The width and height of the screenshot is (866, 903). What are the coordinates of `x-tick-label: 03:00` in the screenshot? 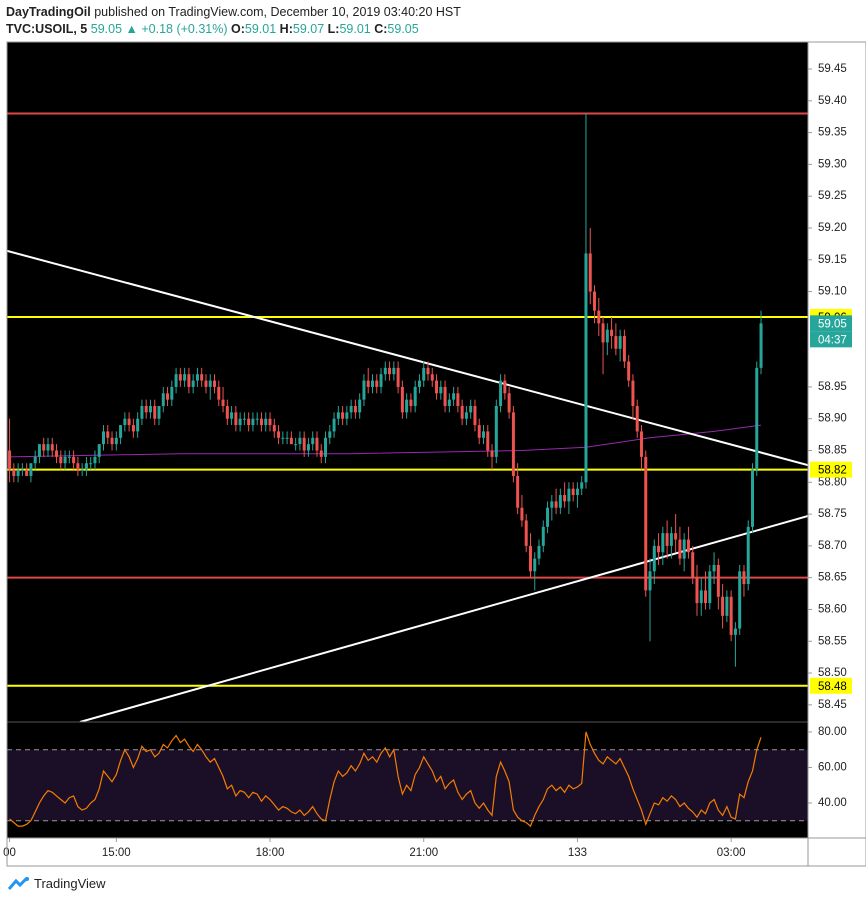 It's located at (731, 853).